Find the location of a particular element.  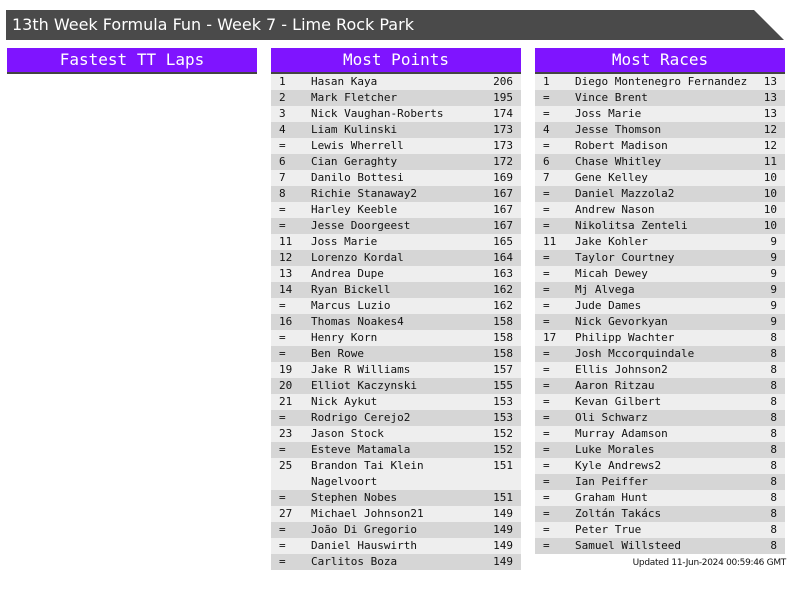

rank-cell: 25 is located at coordinates (286, 465).